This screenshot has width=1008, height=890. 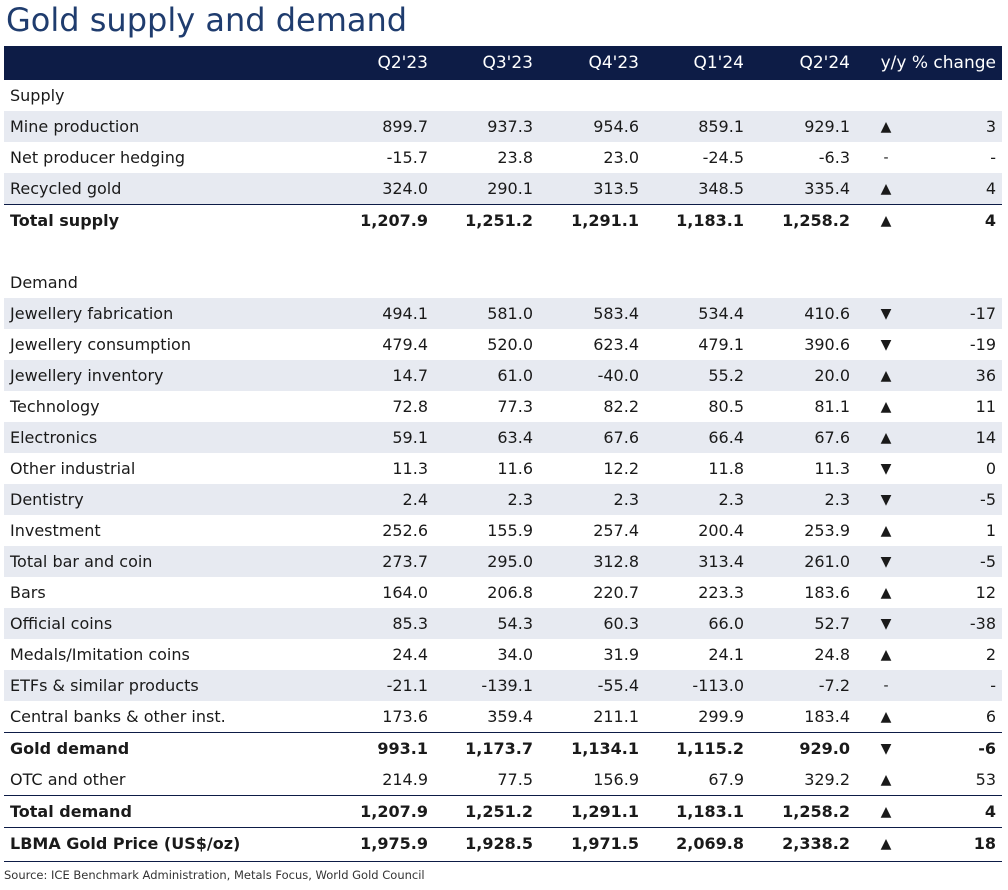 What do you see at coordinates (410, 406) in the screenshot?
I see `value-cell: 72.8` at bounding box center [410, 406].